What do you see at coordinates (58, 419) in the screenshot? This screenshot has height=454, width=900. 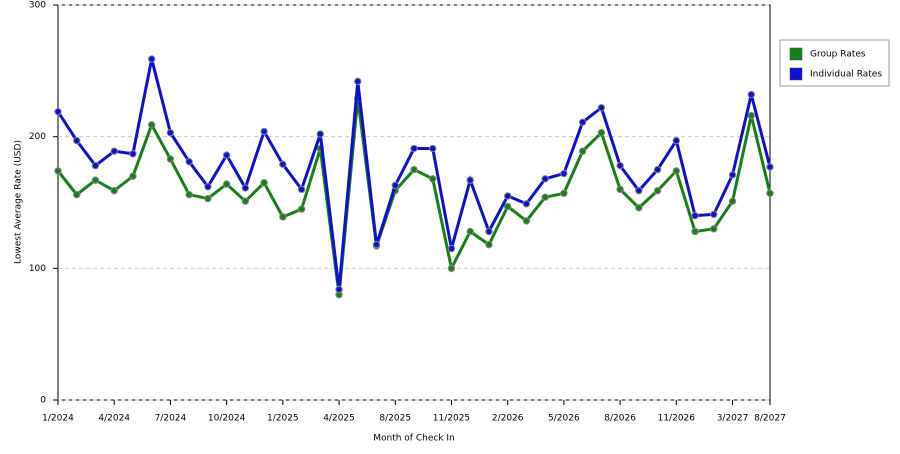 I see `x-tick-label: 1/2024` at bounding box center [58, 419].